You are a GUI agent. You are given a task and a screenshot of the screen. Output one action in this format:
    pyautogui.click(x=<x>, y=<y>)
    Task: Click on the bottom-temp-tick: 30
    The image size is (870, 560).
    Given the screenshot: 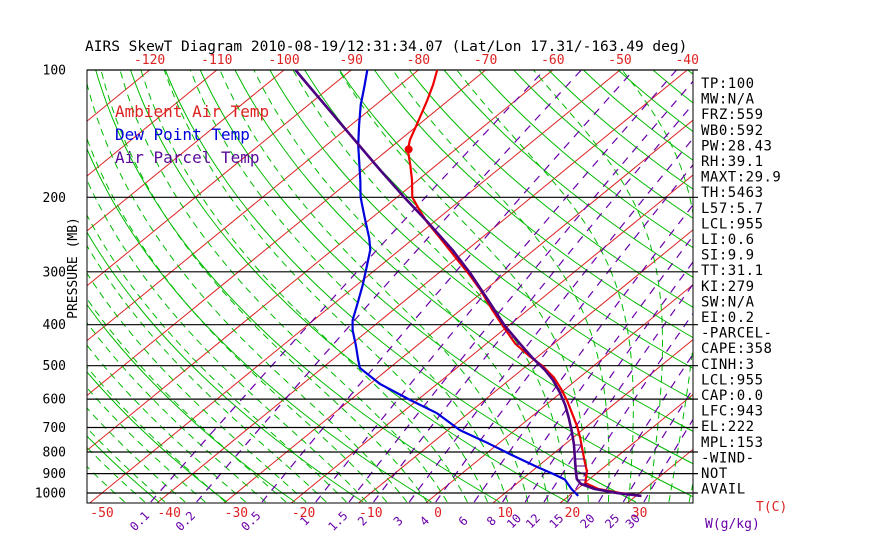 What is the action you would take?
    pyautogui.click(x=640, y=513)
    